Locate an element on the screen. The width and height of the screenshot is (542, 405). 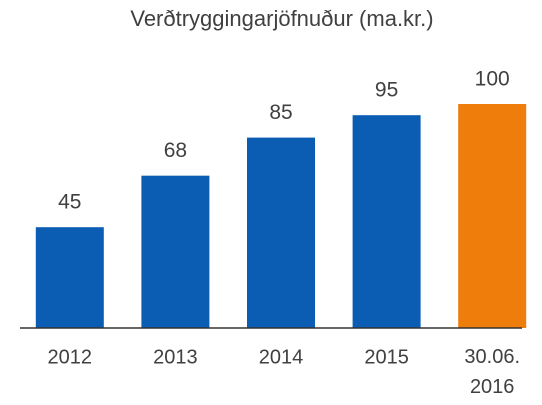
data-label: 45 is located at coordinates (69, 202).